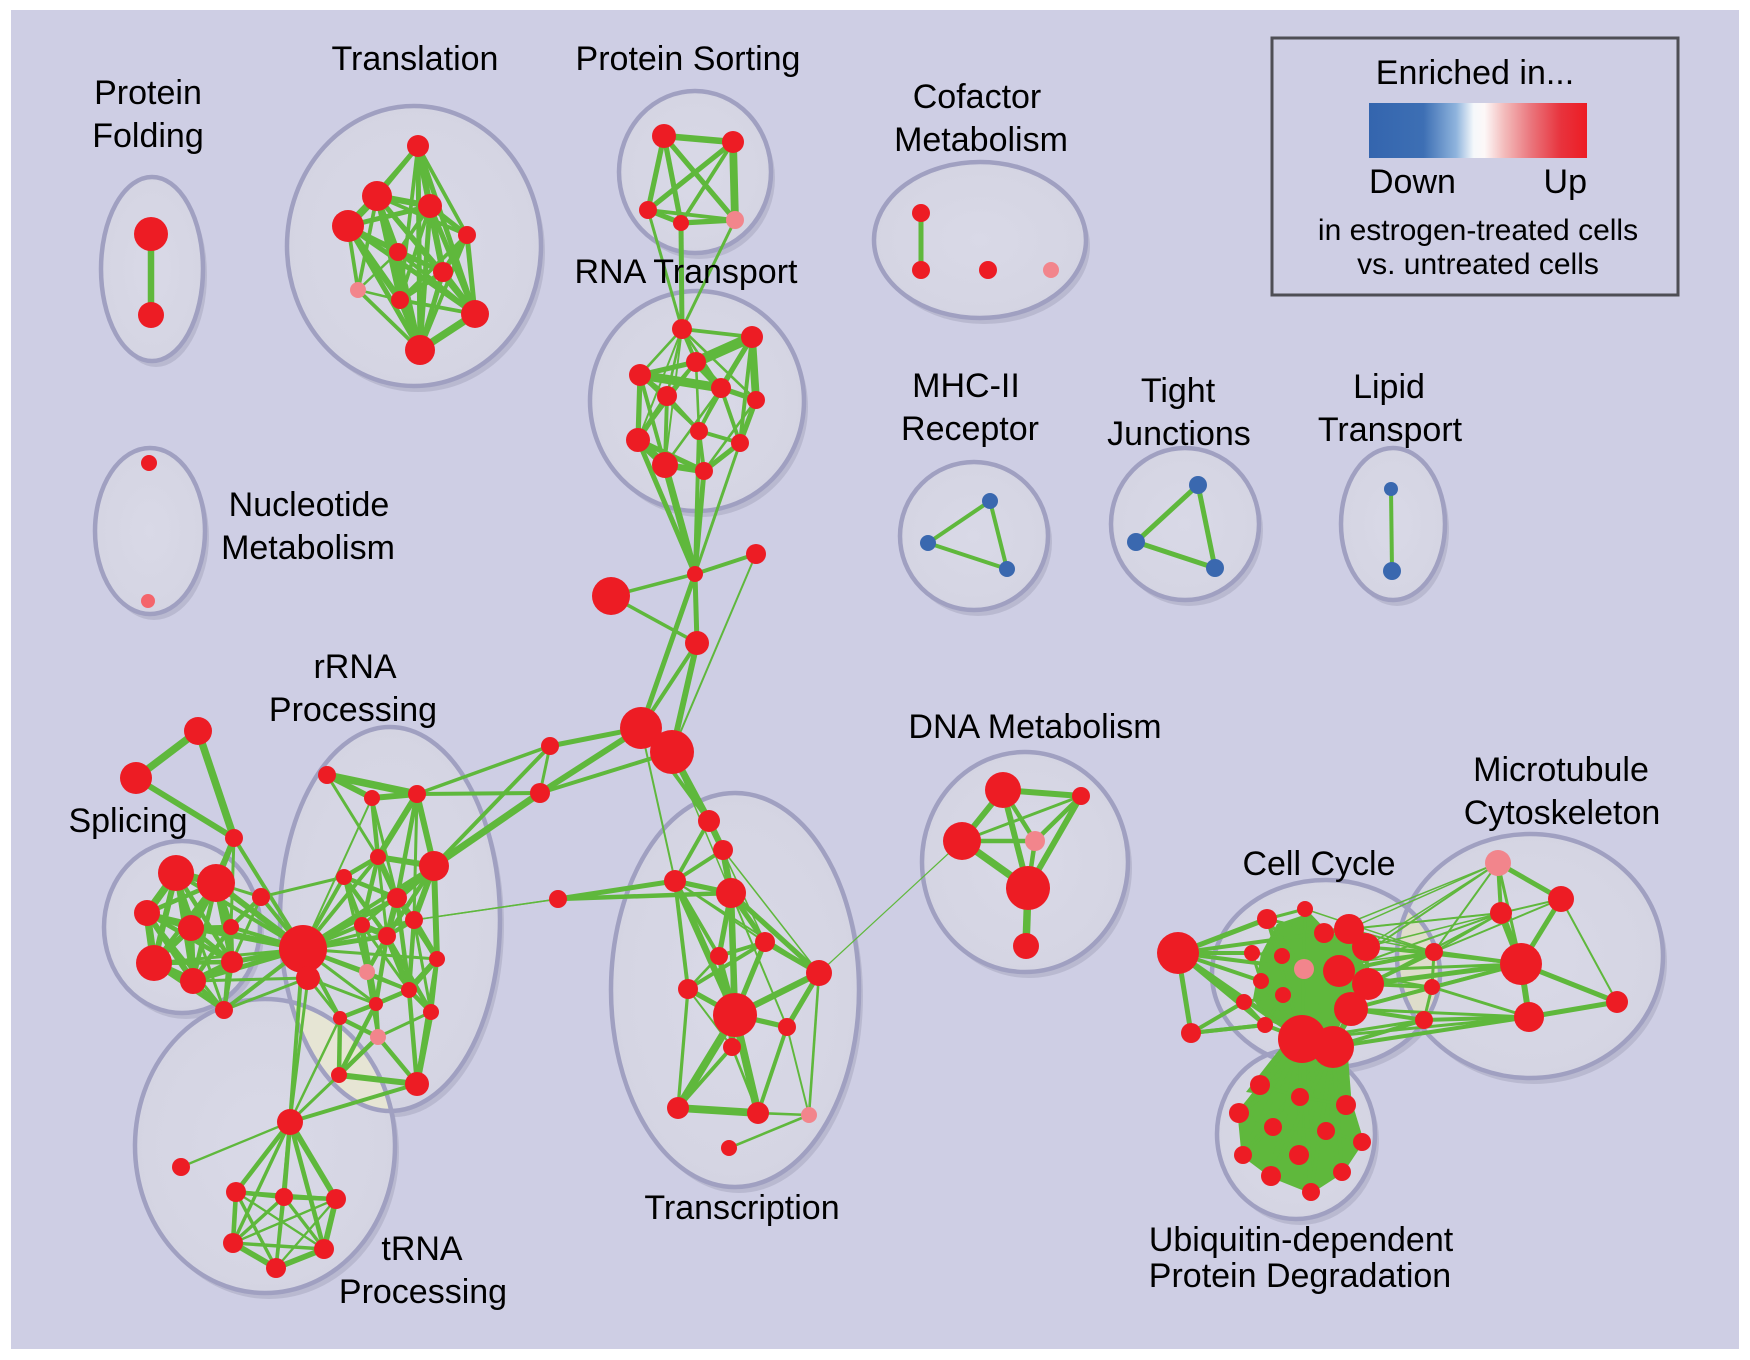 The height and width of the screenshot is (1360, 1750). I want to click on svg-text: Translation, so click(415, 59).